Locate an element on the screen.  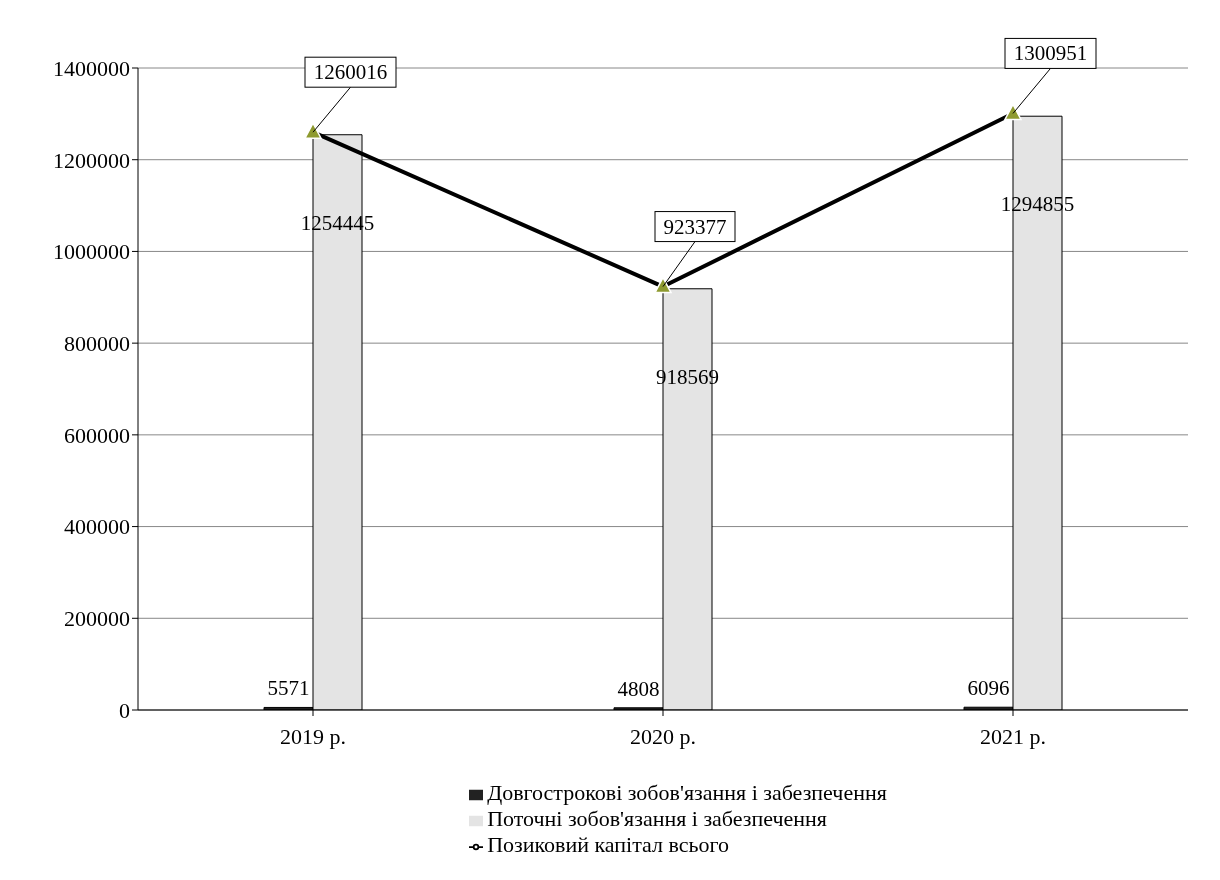
x-tick-label: 2019 р. is located at coordinates (313, 736).